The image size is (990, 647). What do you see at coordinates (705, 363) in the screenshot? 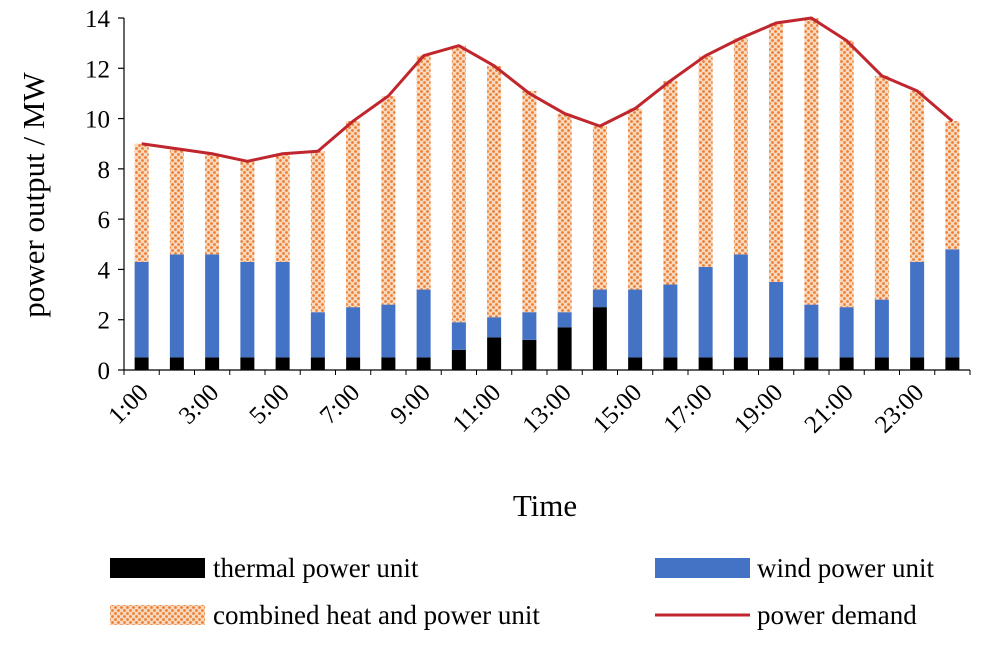
I see `bar-thermal-power-unit-17:00` at bounding box center [705, 363].